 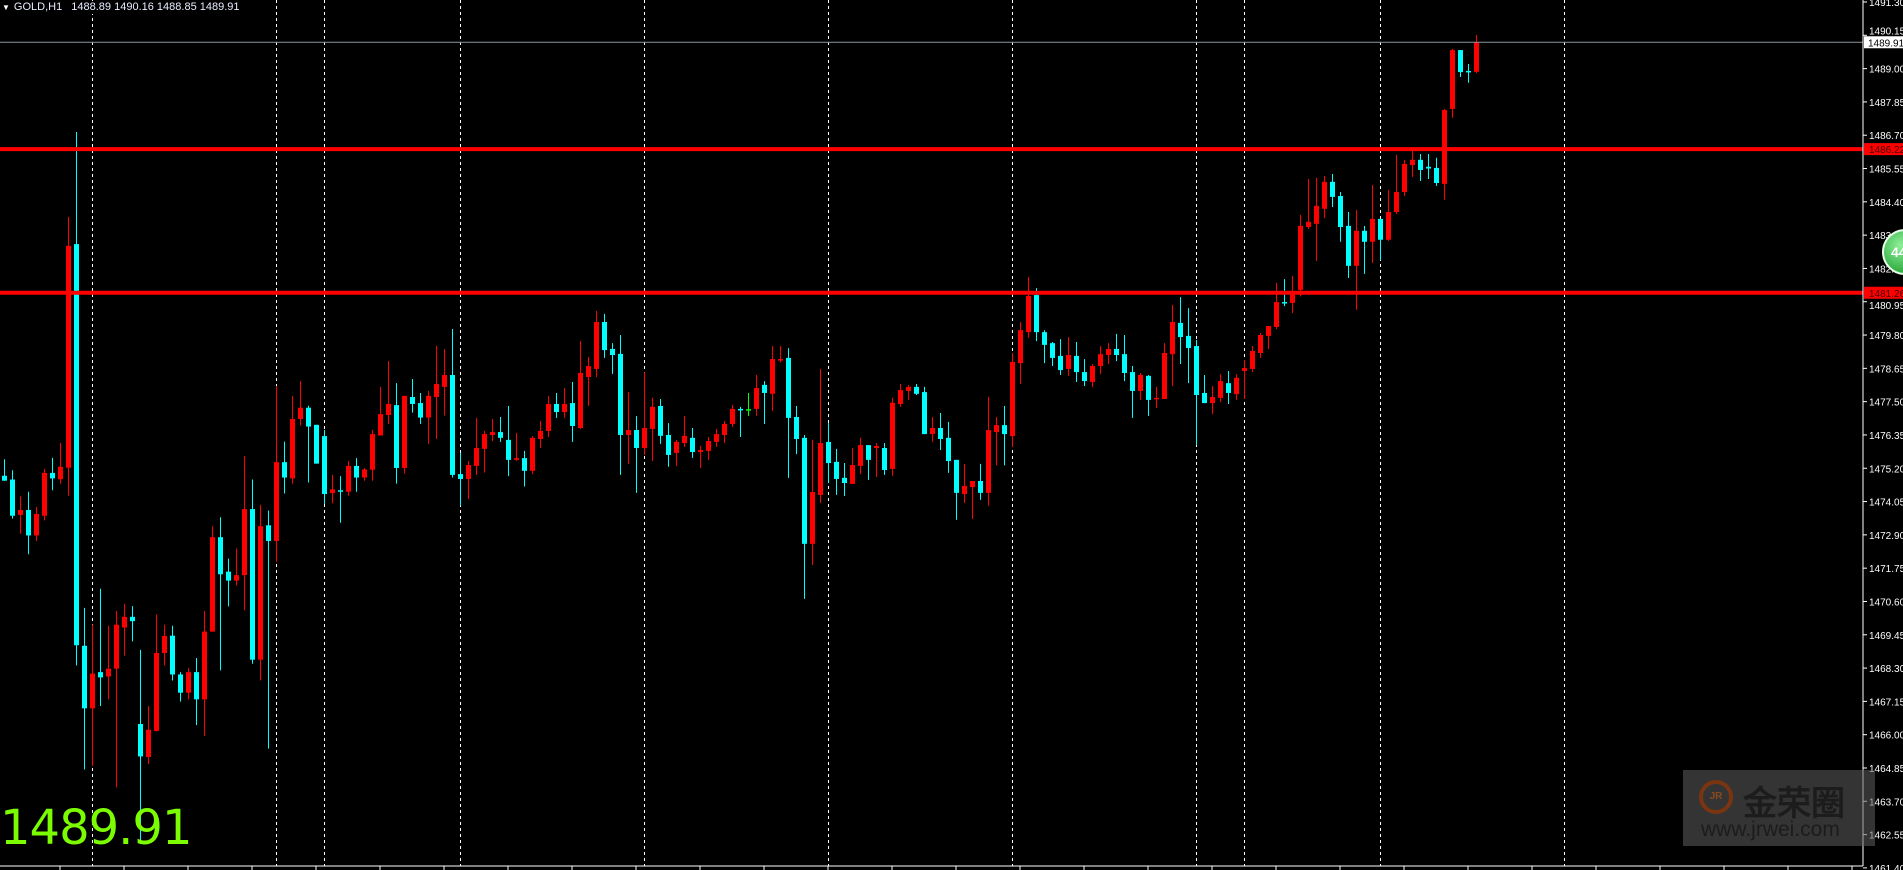 I want to click on price-tick-label: 1467.15, so click(x=1886, y=702).